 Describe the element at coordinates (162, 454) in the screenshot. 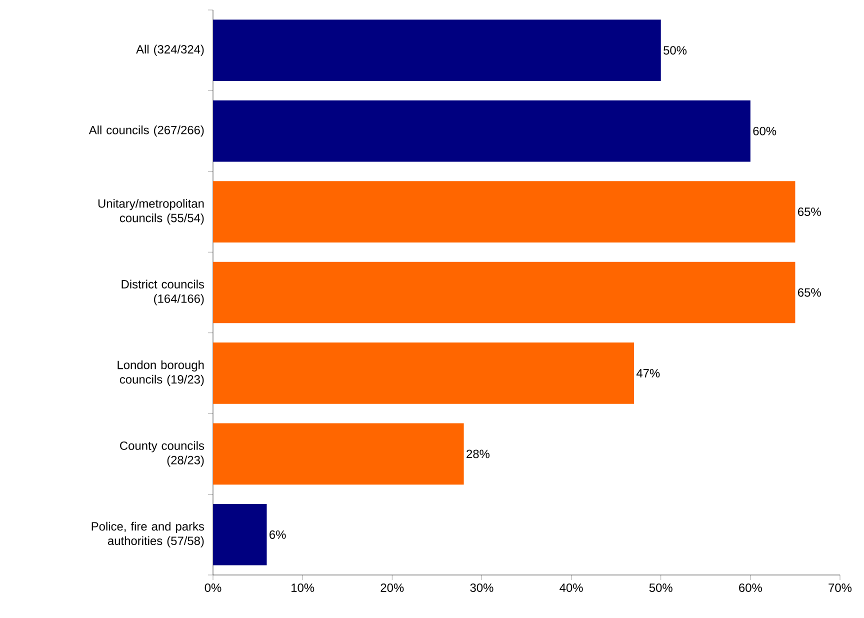

I see `y-tick-label: County councils (28/23)` at that location.